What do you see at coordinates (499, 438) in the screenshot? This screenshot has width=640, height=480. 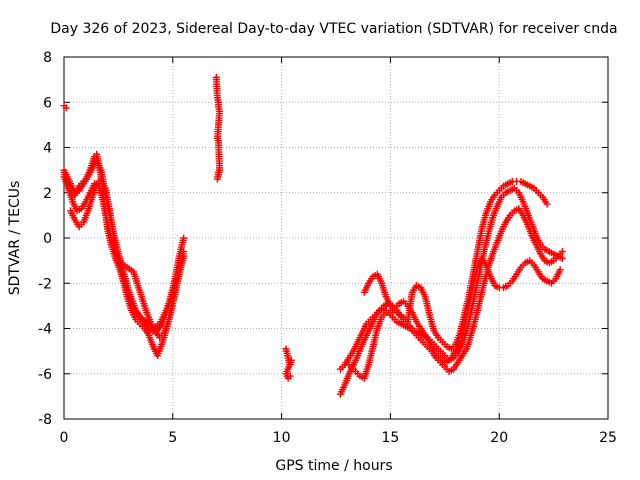 I see `x-tick-label: 20` at bounding box center [499, 438].